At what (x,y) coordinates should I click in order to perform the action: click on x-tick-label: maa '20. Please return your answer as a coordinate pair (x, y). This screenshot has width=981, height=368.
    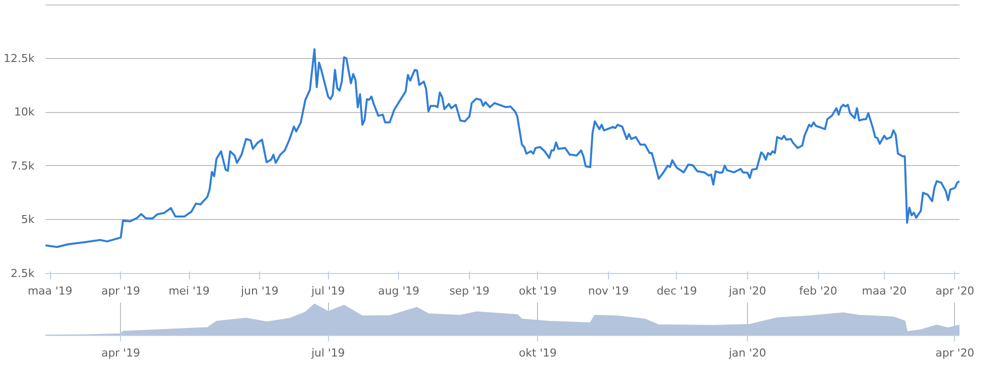
    Looking at the image, I should click on (884, 291).